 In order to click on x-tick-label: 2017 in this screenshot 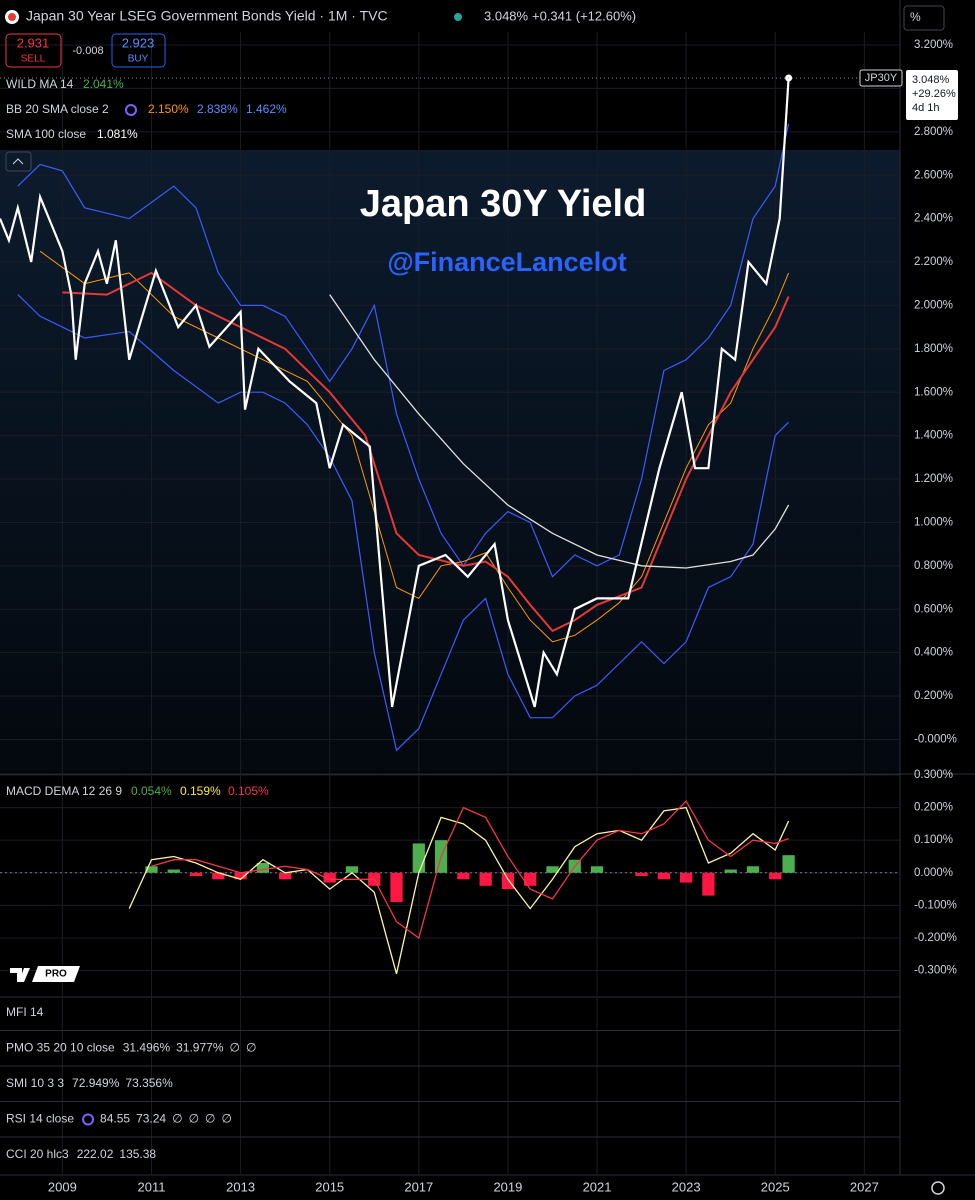, I will do `click(418, 1186)`.